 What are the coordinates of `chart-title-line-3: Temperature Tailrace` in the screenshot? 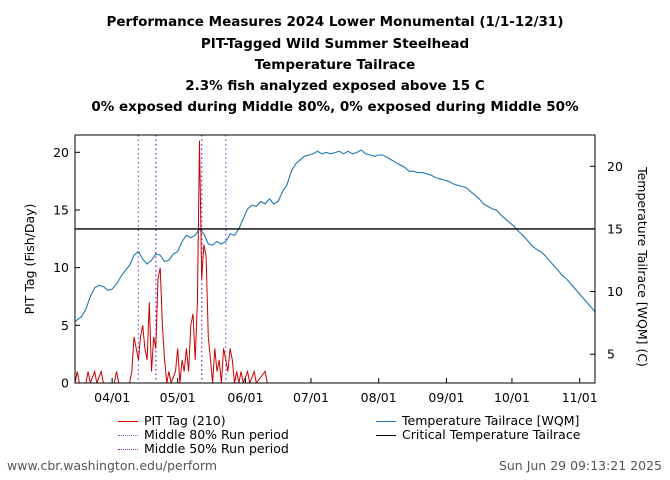 It's located at (335, 65).